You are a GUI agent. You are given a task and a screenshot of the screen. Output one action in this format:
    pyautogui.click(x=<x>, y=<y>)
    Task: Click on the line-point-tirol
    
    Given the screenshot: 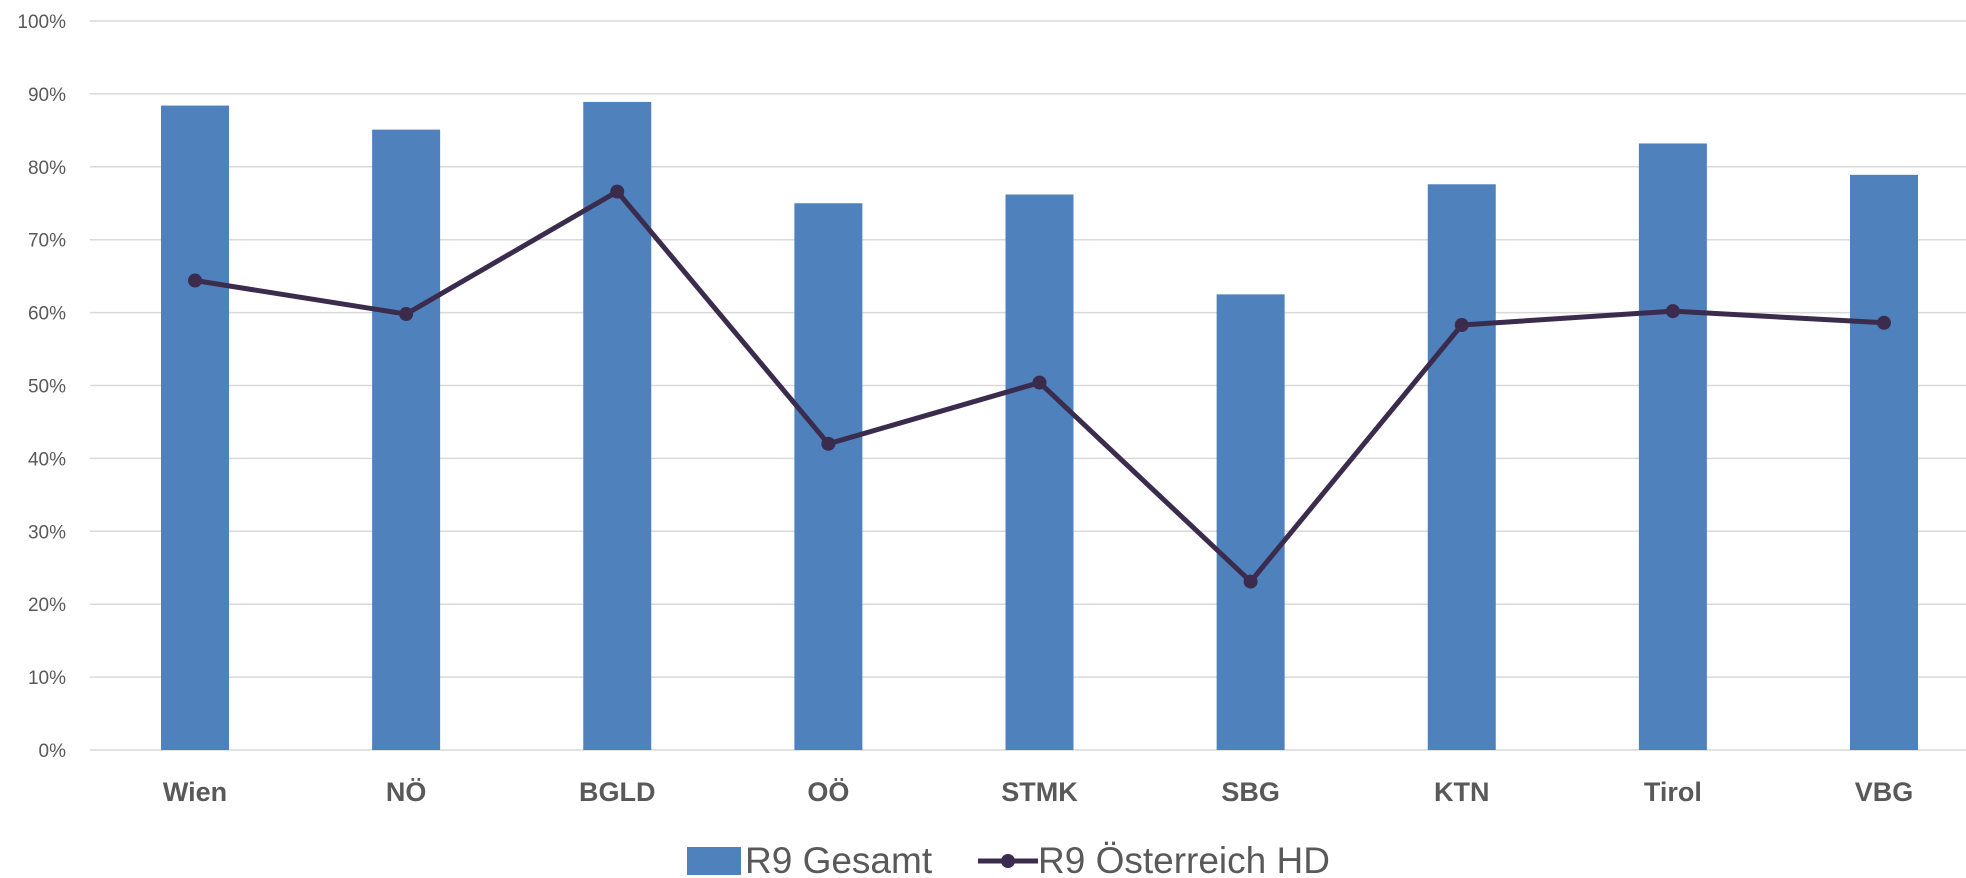 What is the action you would take?
    pyautogui.click(x=1672, y=311)
    